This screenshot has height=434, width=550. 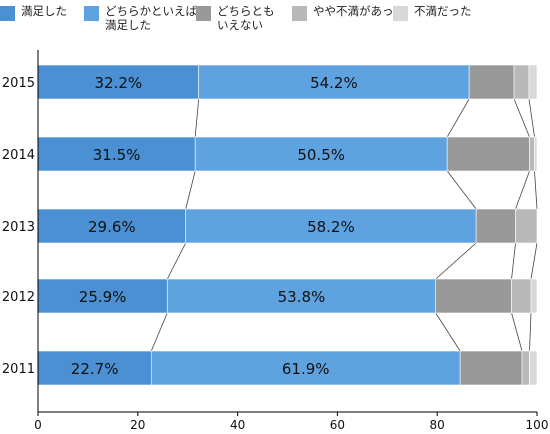 I want to click on data-label: 61.9%, so click(x=306, y=369).